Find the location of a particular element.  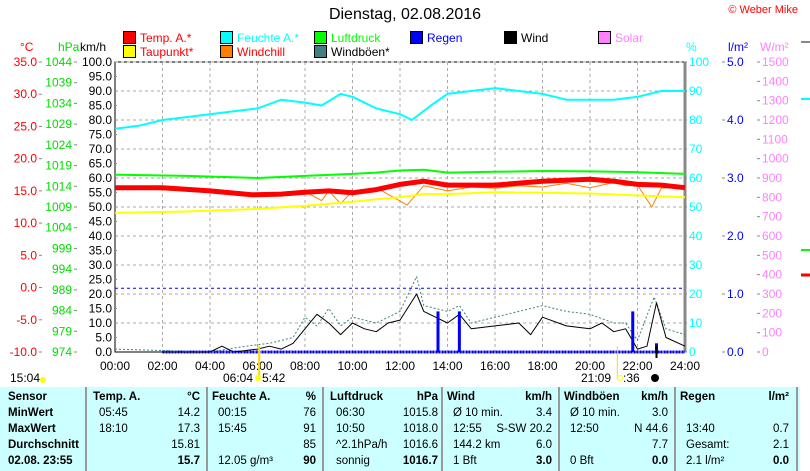

table-cell: 1 Bft is located at coordinates (465, 461).